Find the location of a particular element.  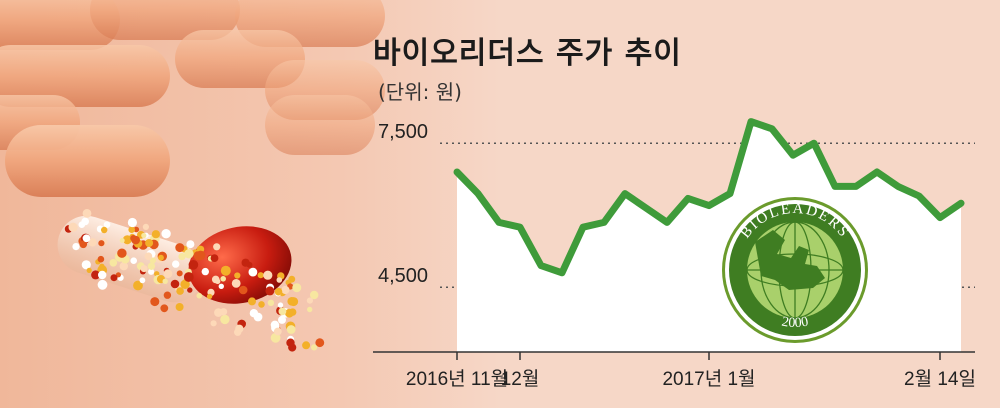

x-tick-label: 2월 14일 is located at coordinates (940, 379).